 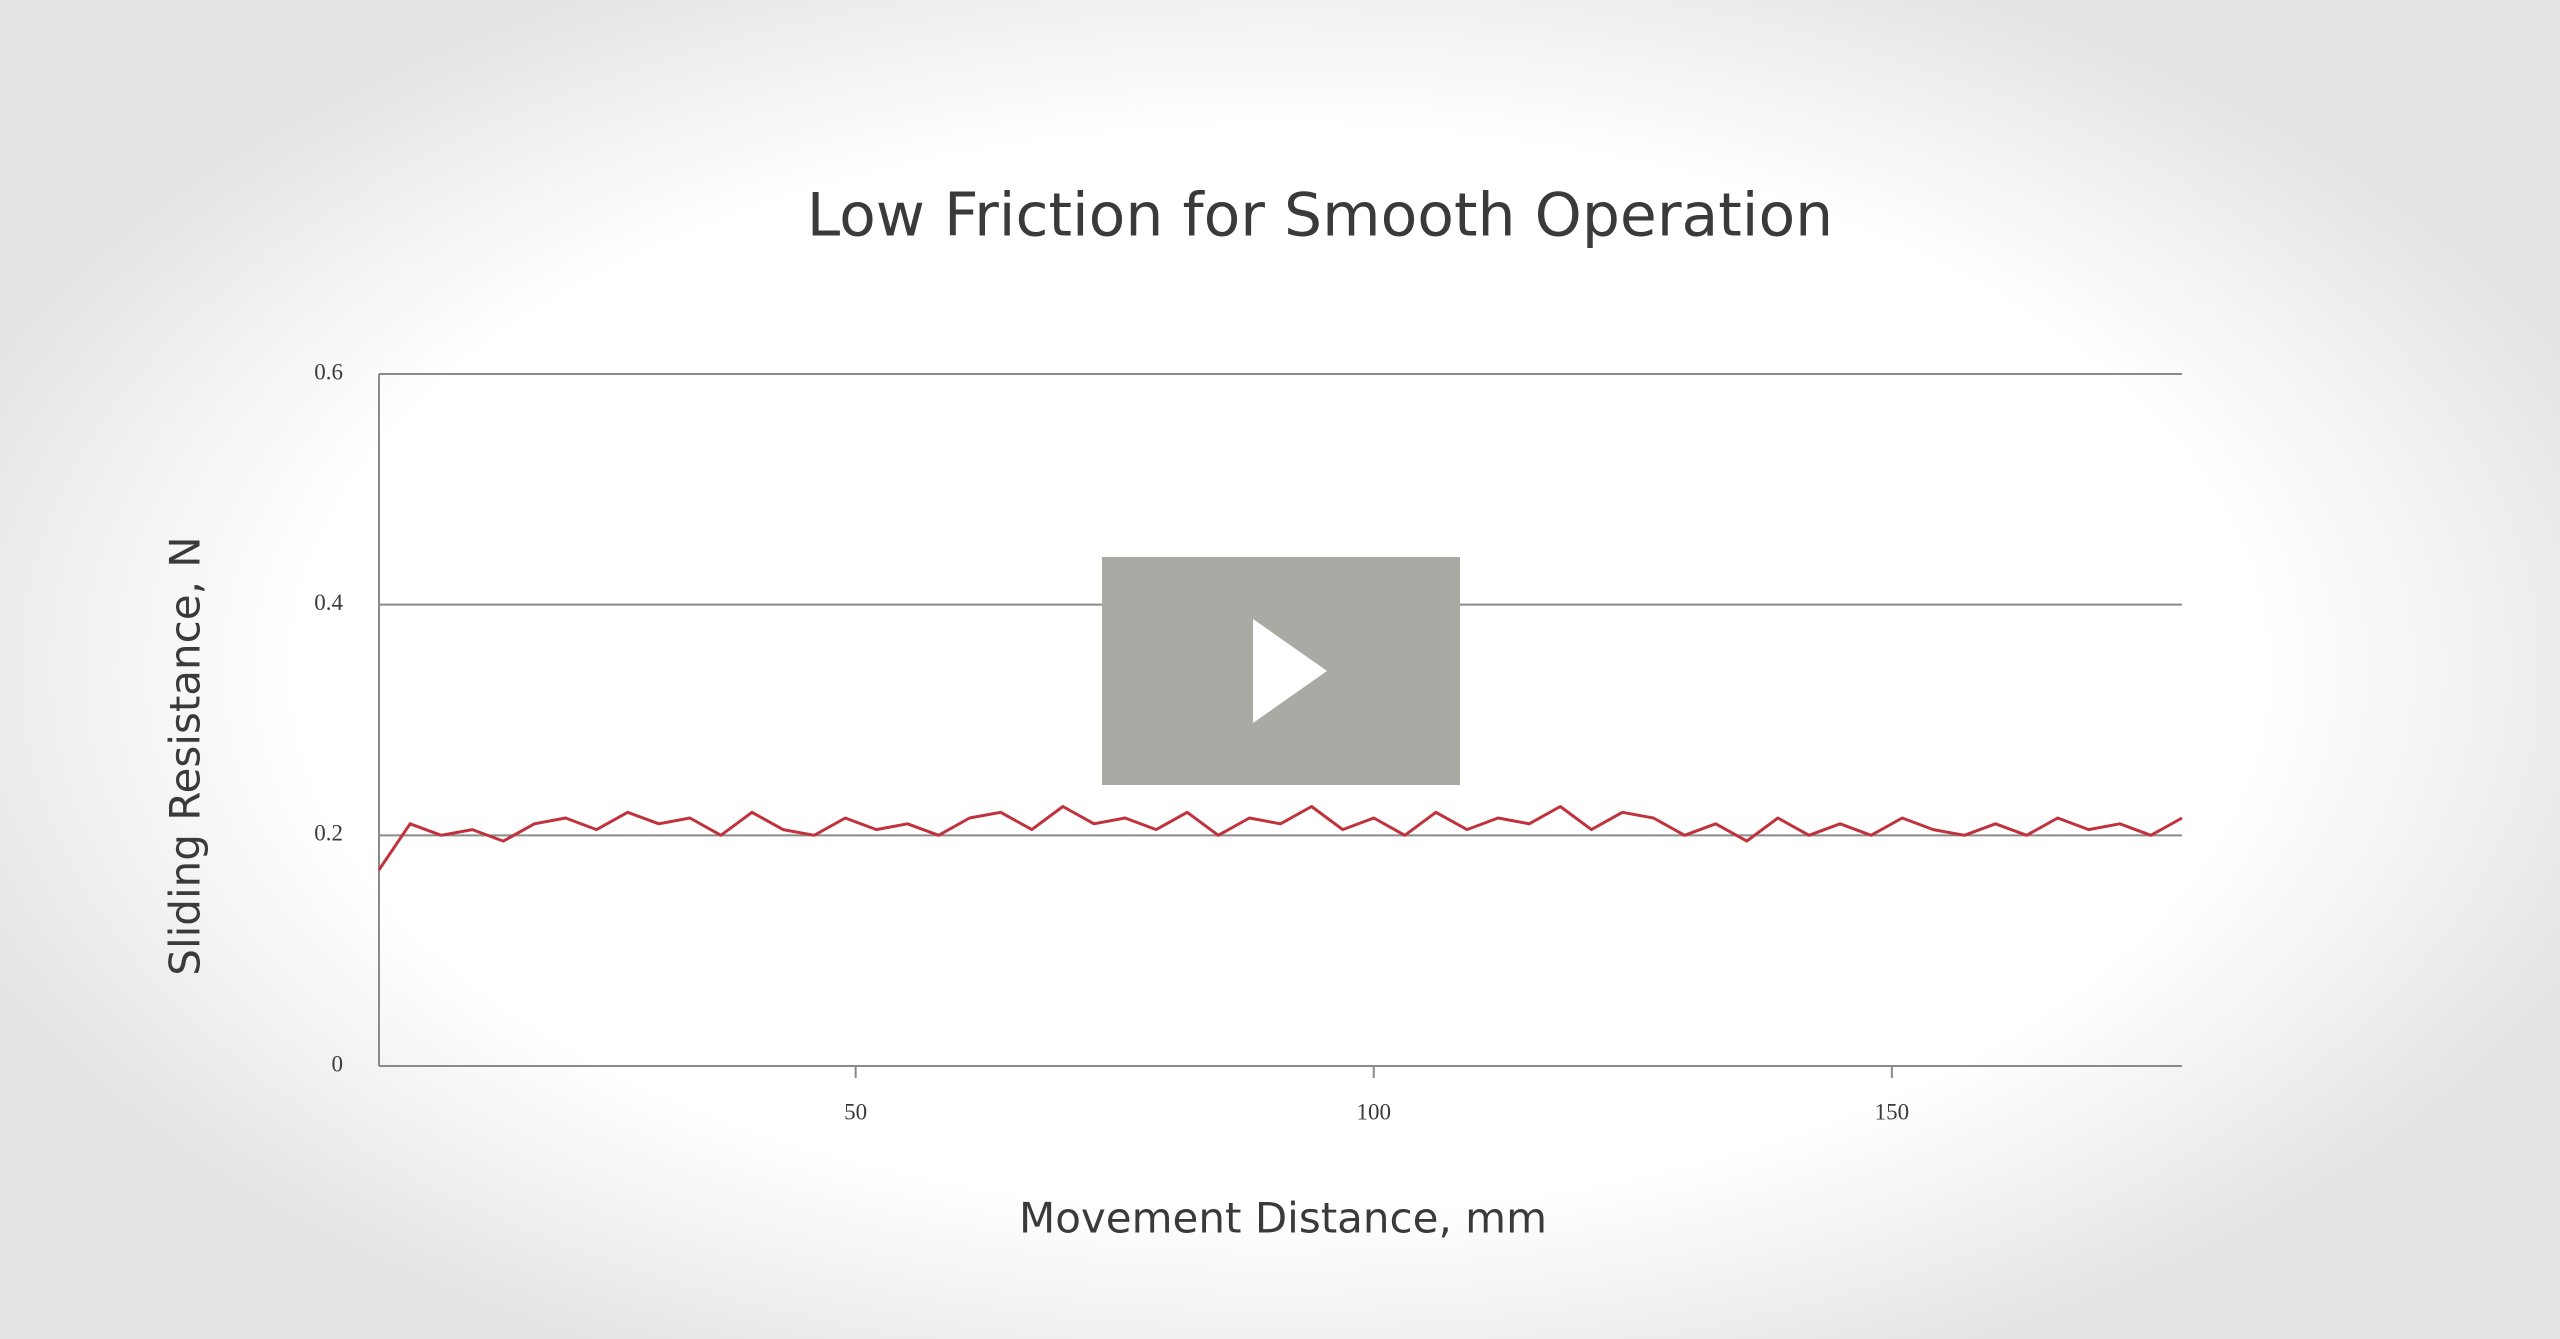 I want to click on play-button, so click(x=1281, y=671).